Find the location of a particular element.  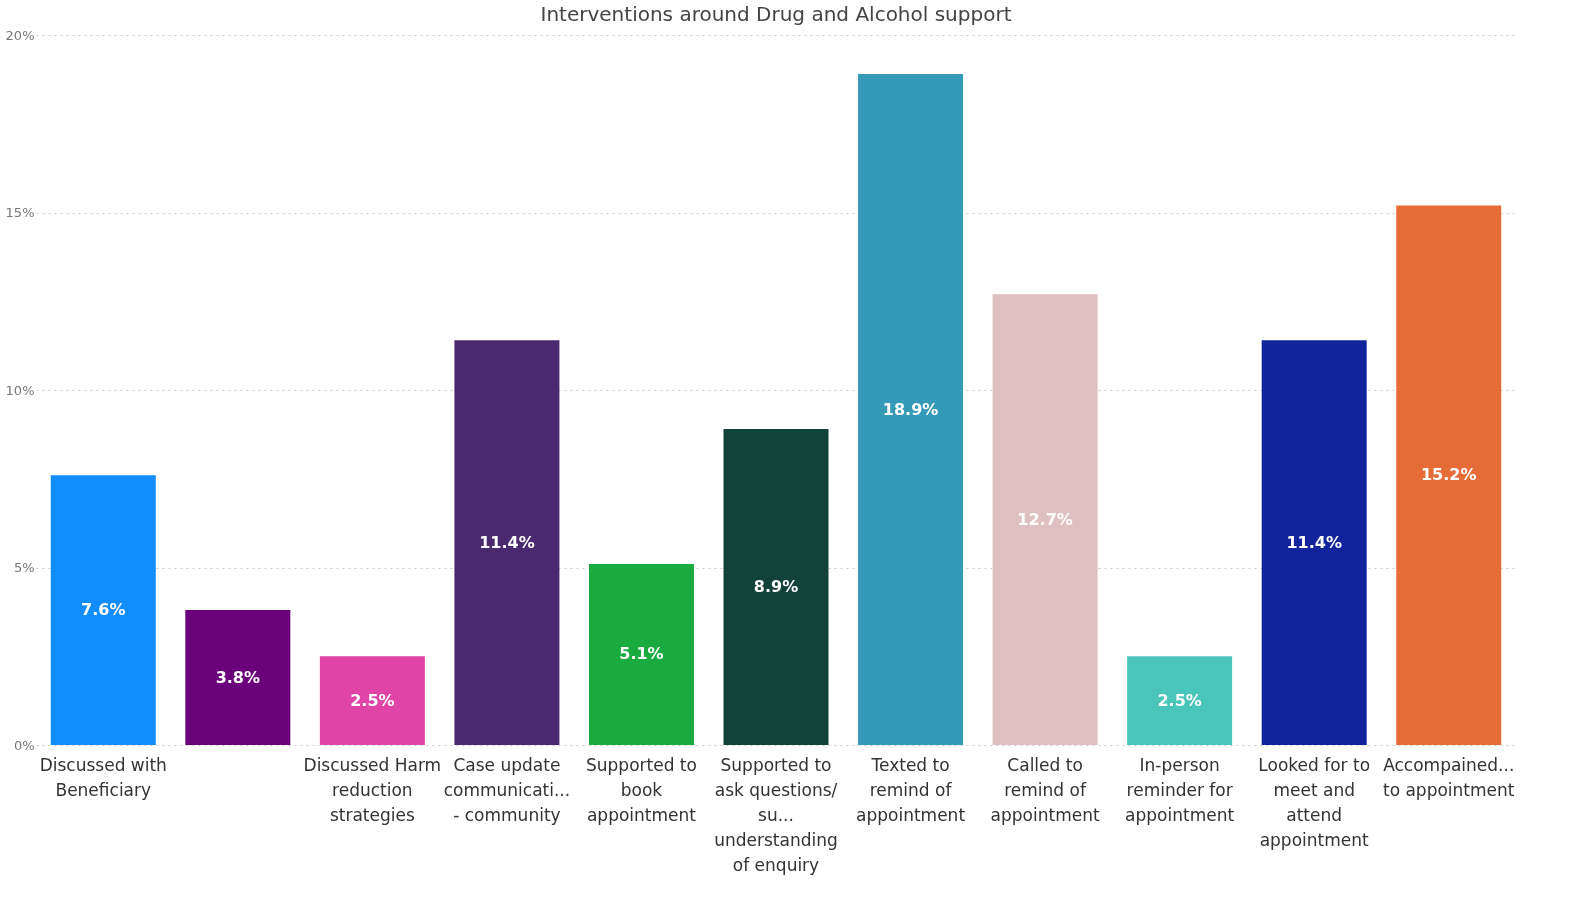

data-label: 12.7% is located at coordinates (1045, 519).